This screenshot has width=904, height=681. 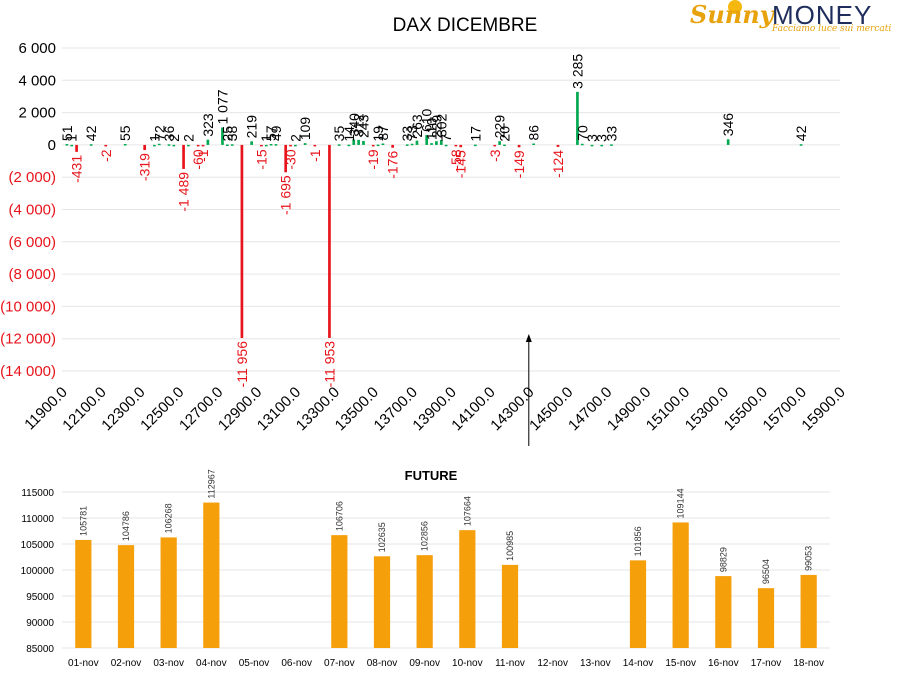 I want to click on main-data-label: 346, so click(x=728, y=125).